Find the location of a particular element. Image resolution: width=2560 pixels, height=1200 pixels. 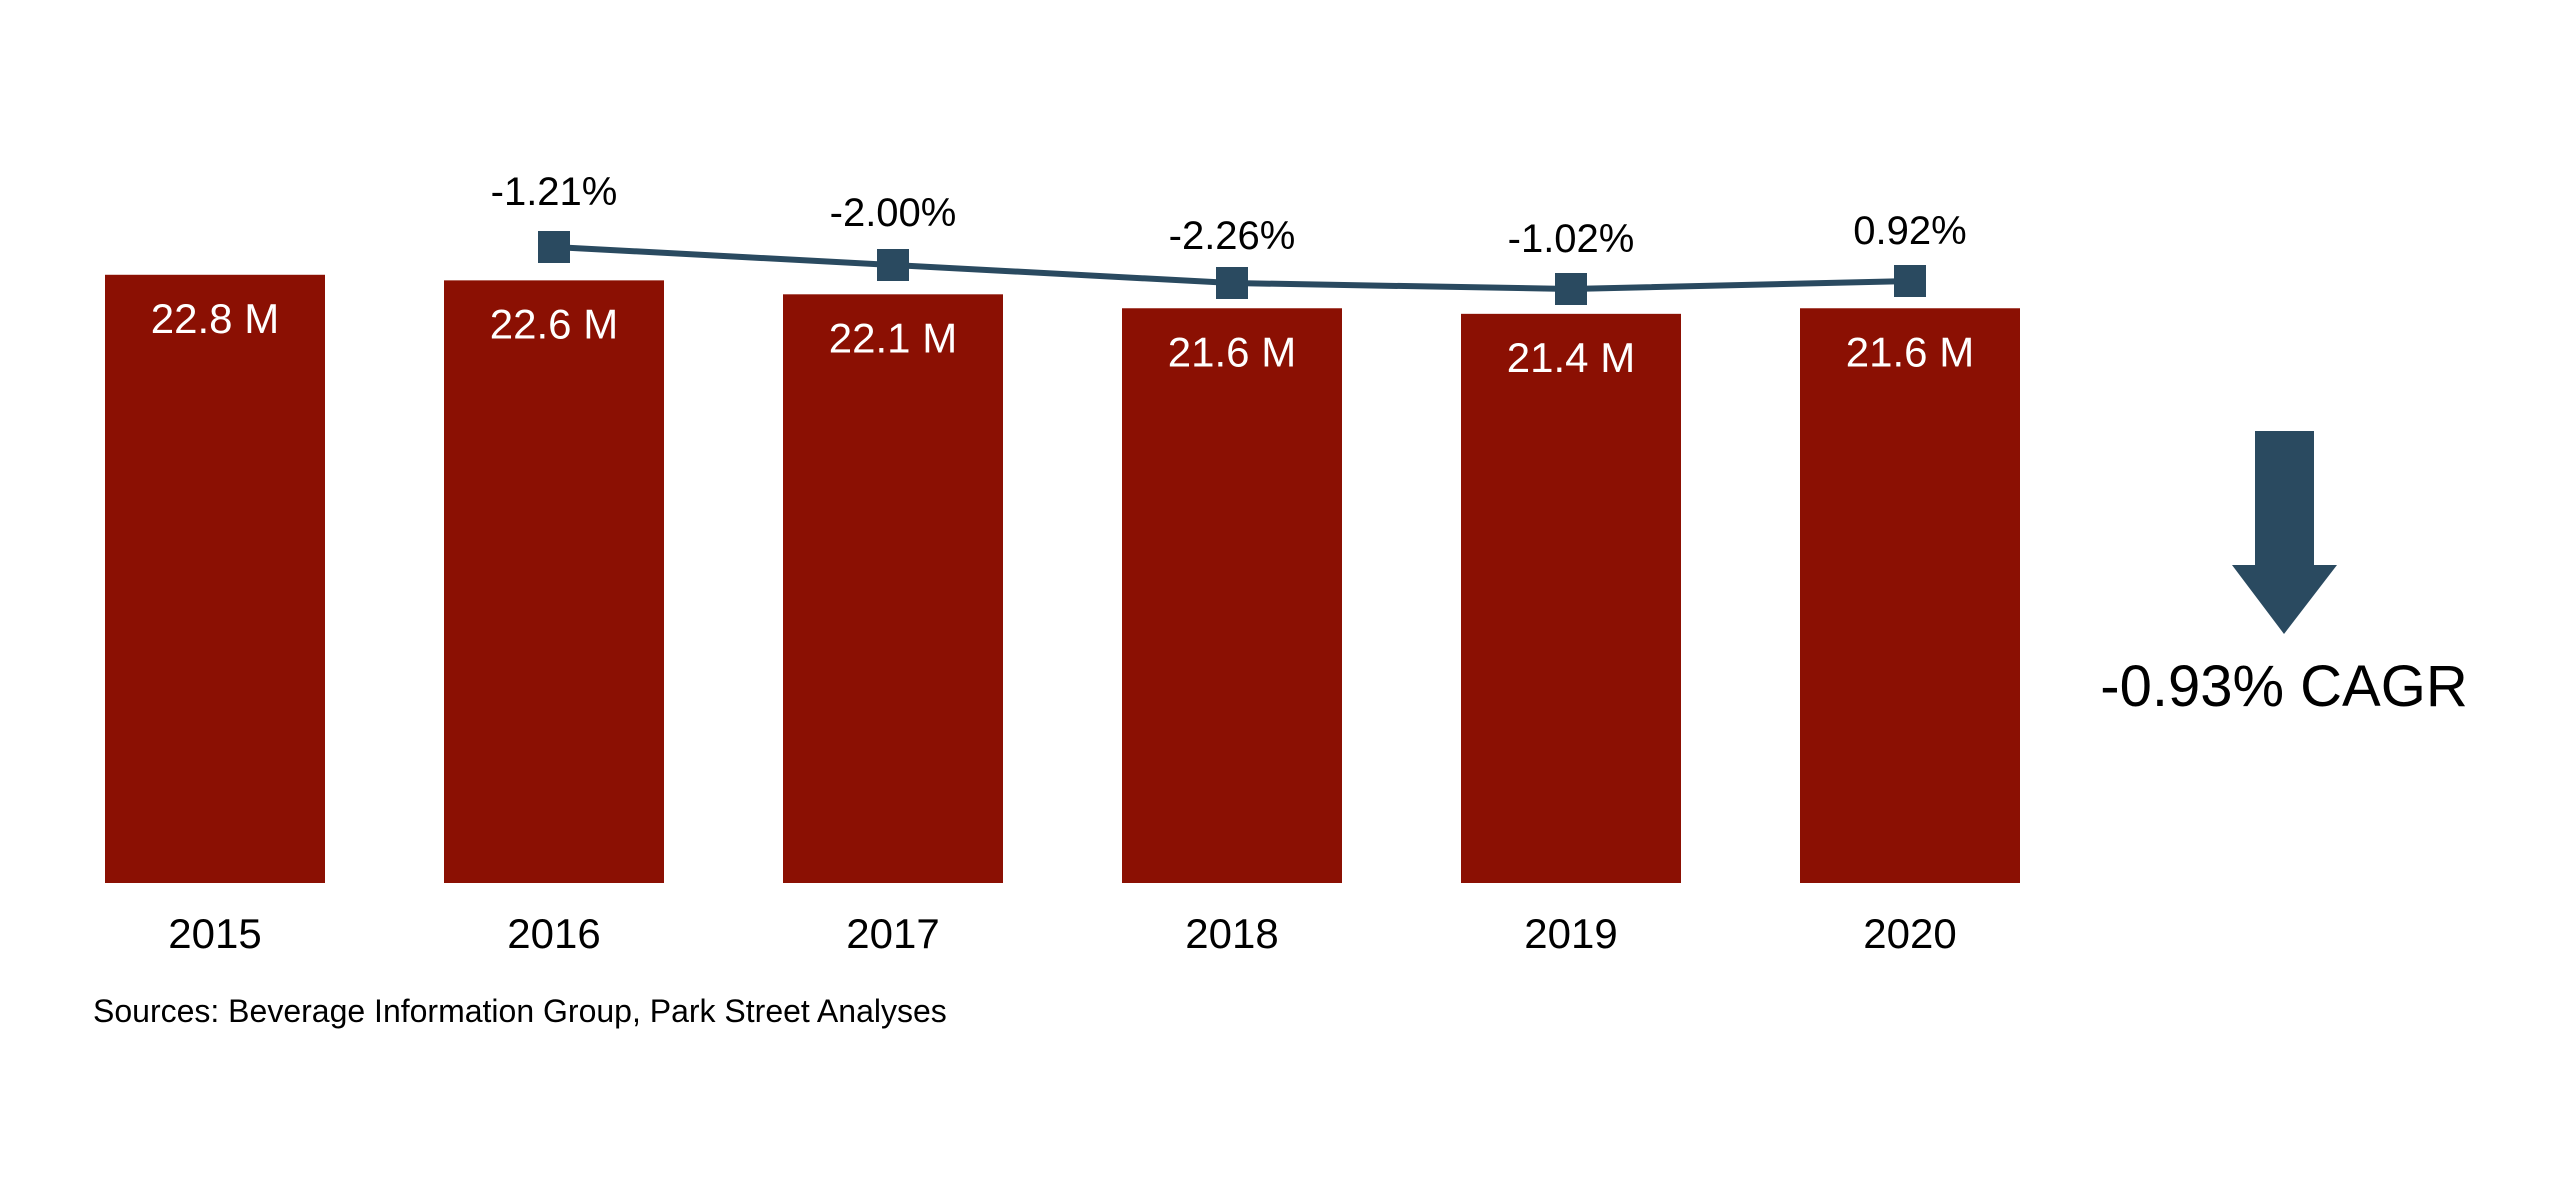

bar-2018 is located at coordinates (1232, 595).